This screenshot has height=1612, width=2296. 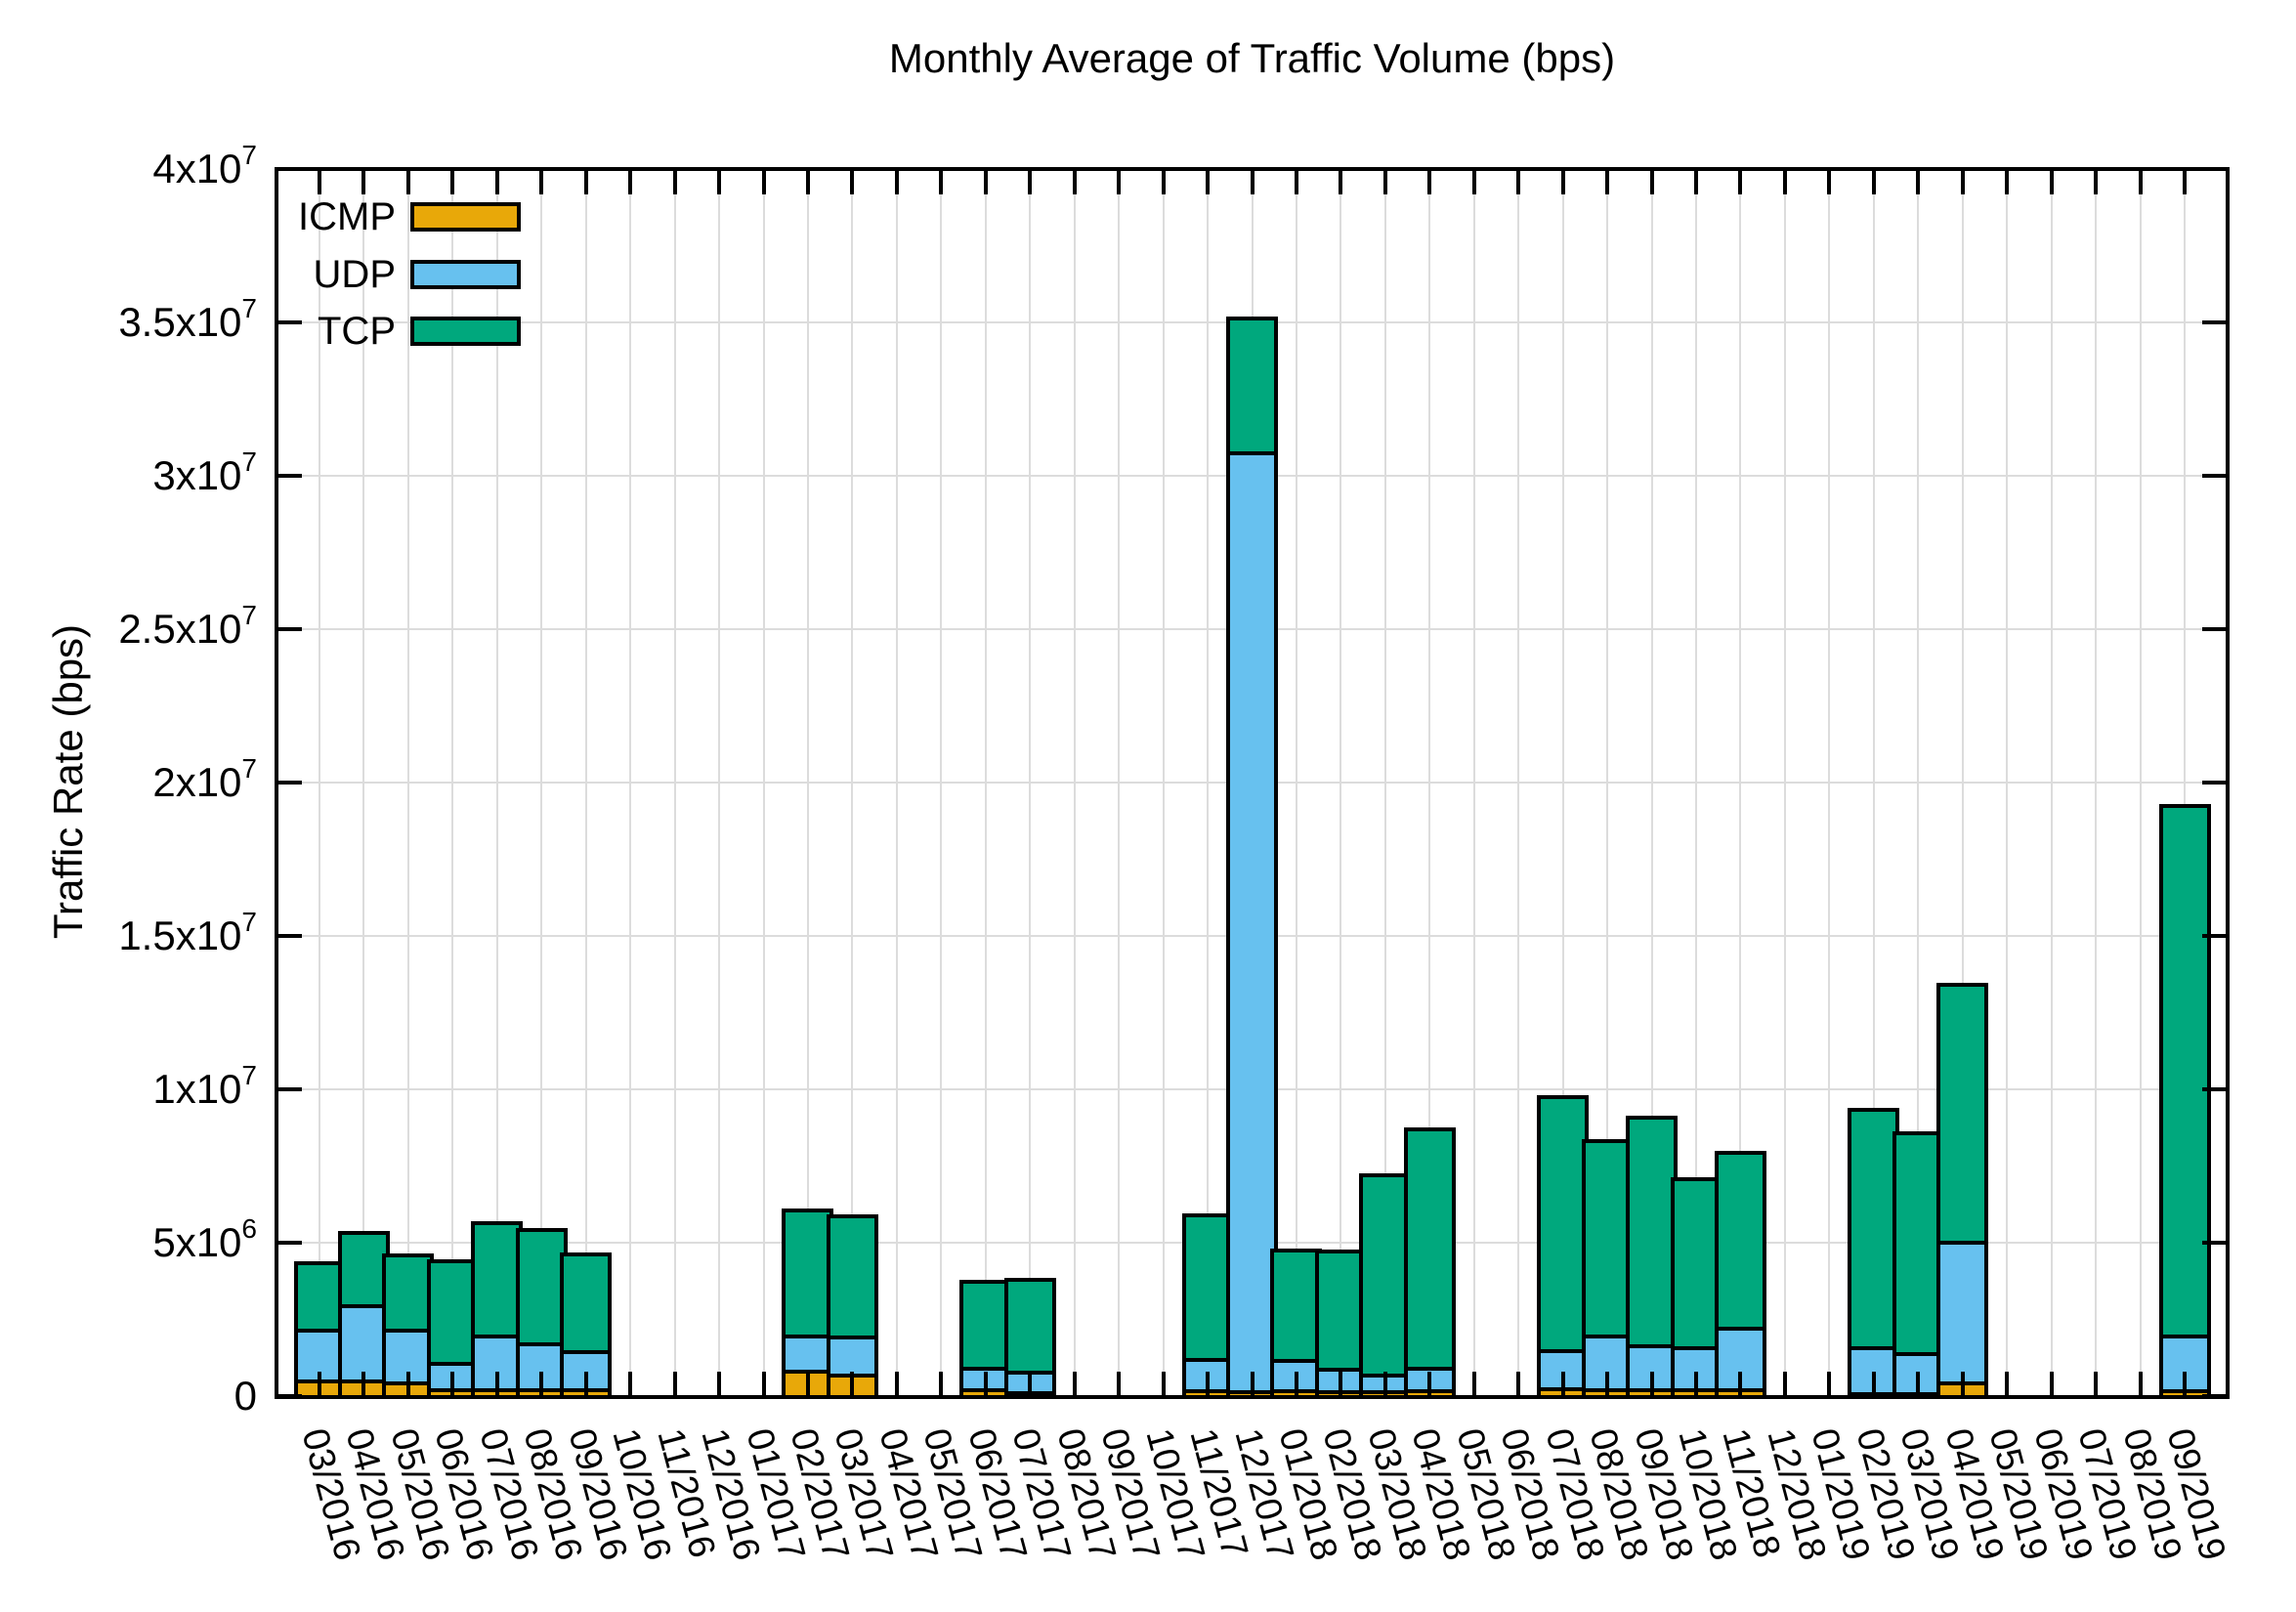 What do you see at coordinates (204, 1086) in the screenshot?
I see `y-tick-label: 1x10⁷` at bounding box center [204, 1086].